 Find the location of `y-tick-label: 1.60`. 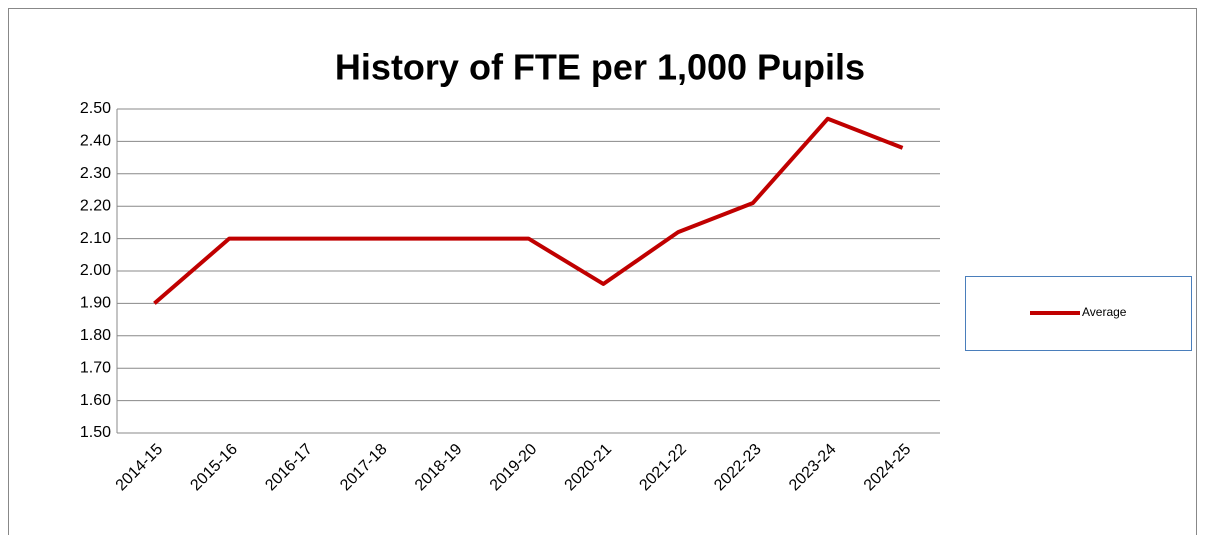

y-tick-label: 1.60 is located at coordinates (95, 400).